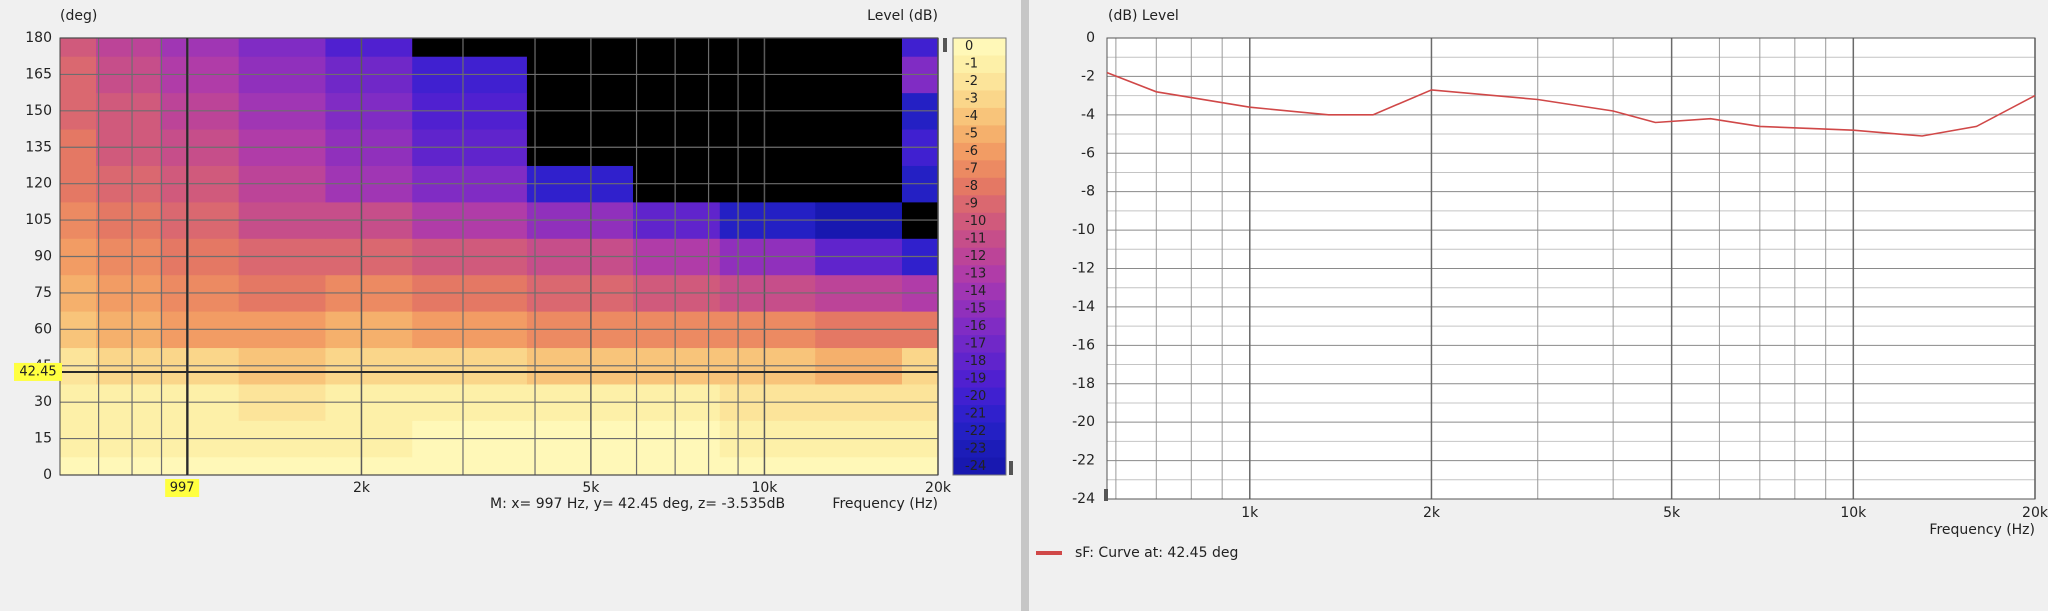  I want to click on colorbar-frame, so click(979, 256).